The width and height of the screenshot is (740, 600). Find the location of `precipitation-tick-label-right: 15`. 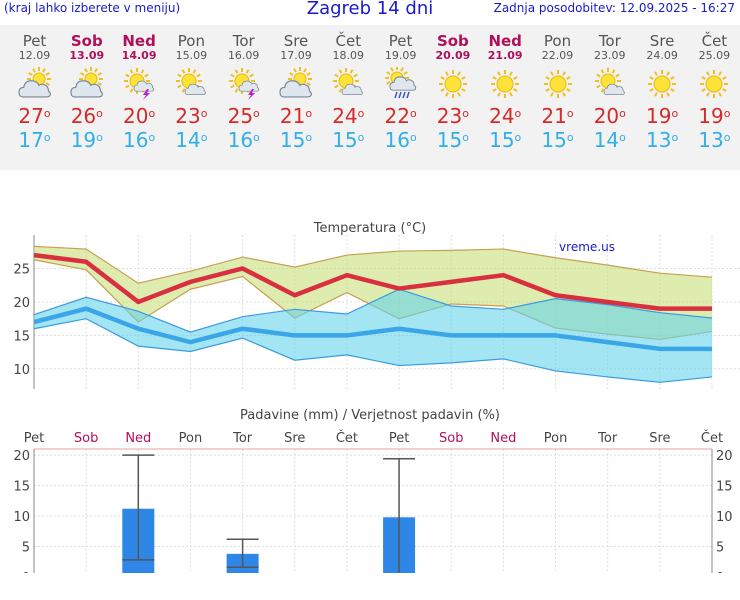

precipitation-tick-label-right: 15 is located at coordinates (724, 487).